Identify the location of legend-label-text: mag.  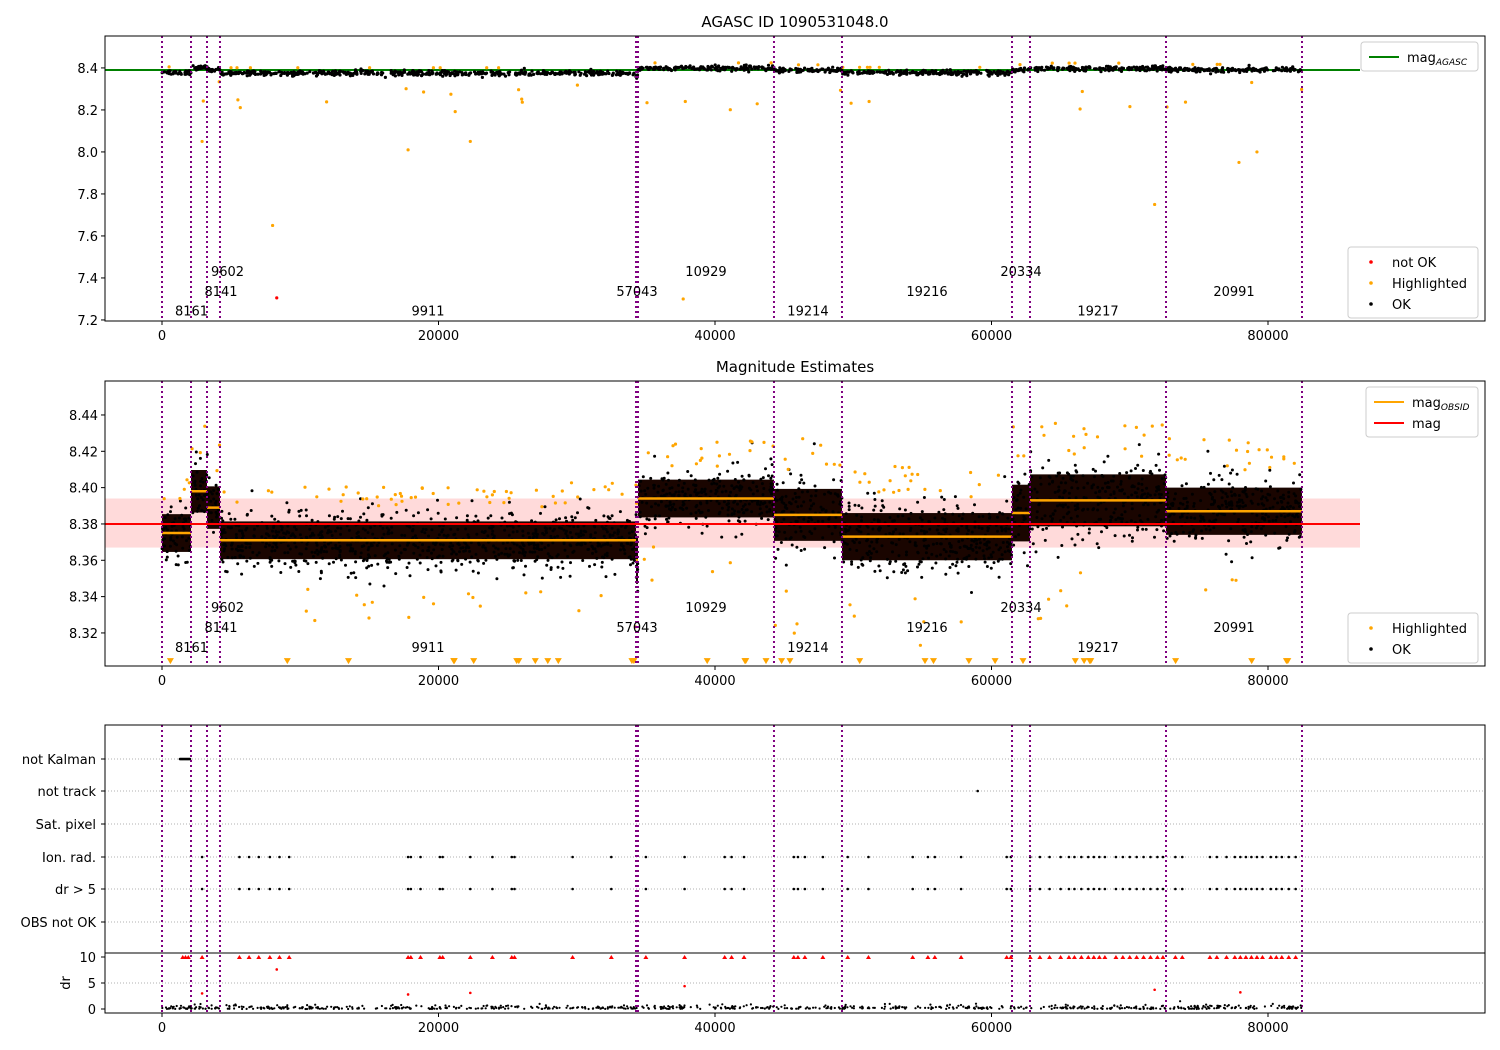
(1426, 403).